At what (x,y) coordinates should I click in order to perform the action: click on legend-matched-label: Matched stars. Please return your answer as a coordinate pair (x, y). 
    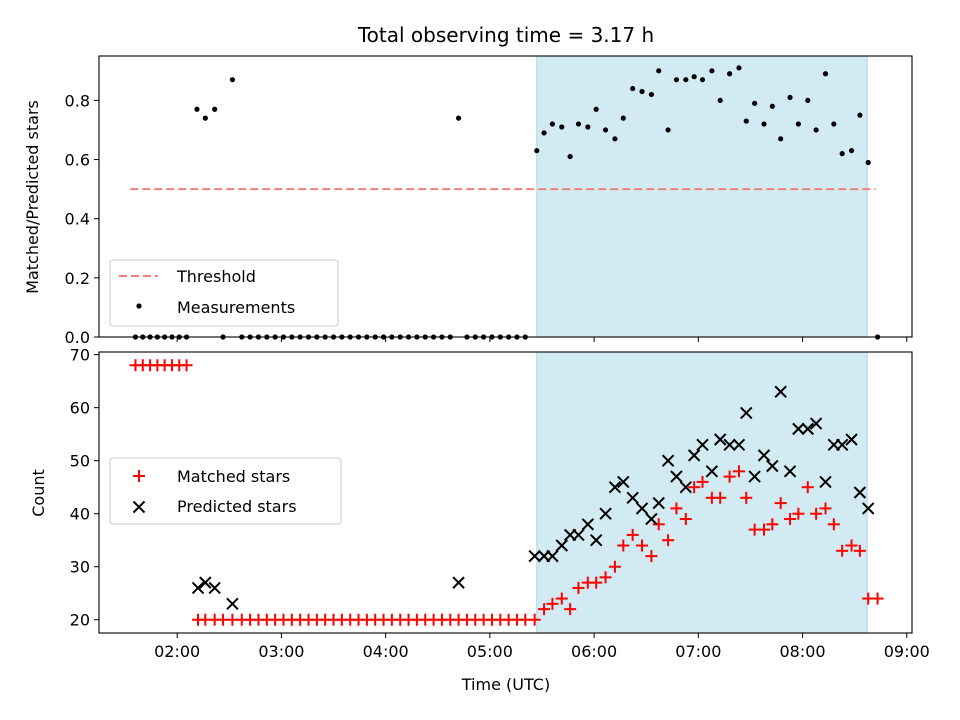
    Looking at the image, I should click on (233, 476).